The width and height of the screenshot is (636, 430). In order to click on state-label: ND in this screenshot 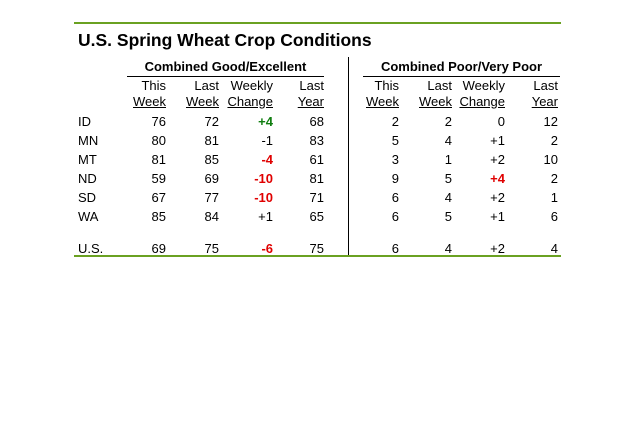, I will do `click(87, 178)`.